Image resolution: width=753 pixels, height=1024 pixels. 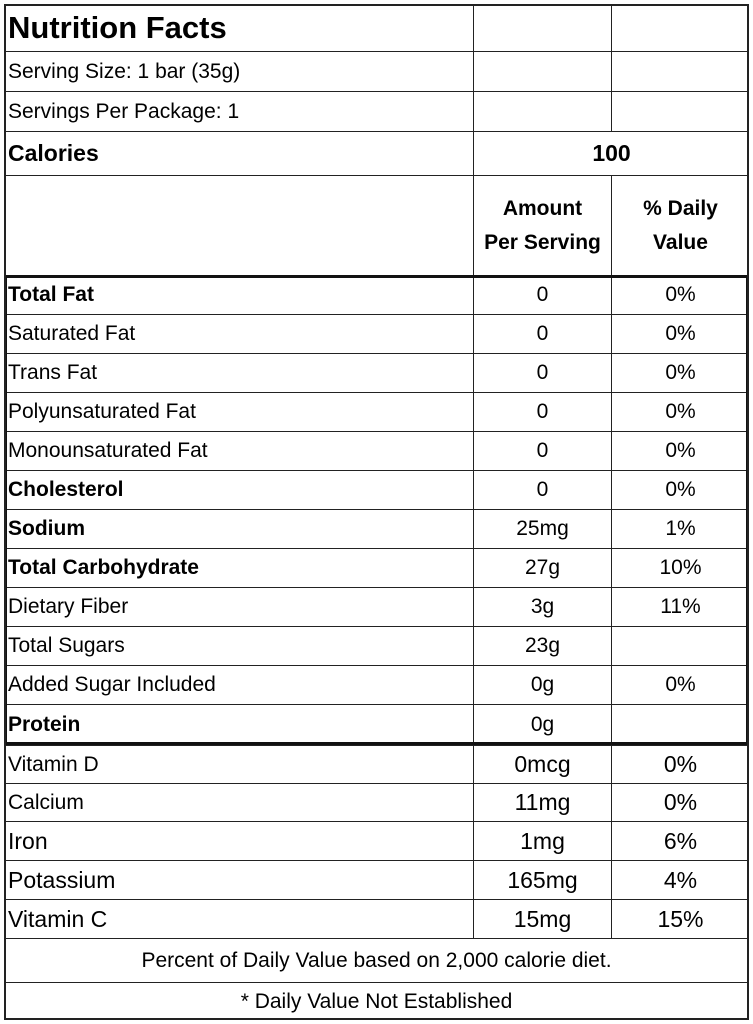 I want to click on vitamin-amount-cell: 165mg, so click(x=542, y=880).